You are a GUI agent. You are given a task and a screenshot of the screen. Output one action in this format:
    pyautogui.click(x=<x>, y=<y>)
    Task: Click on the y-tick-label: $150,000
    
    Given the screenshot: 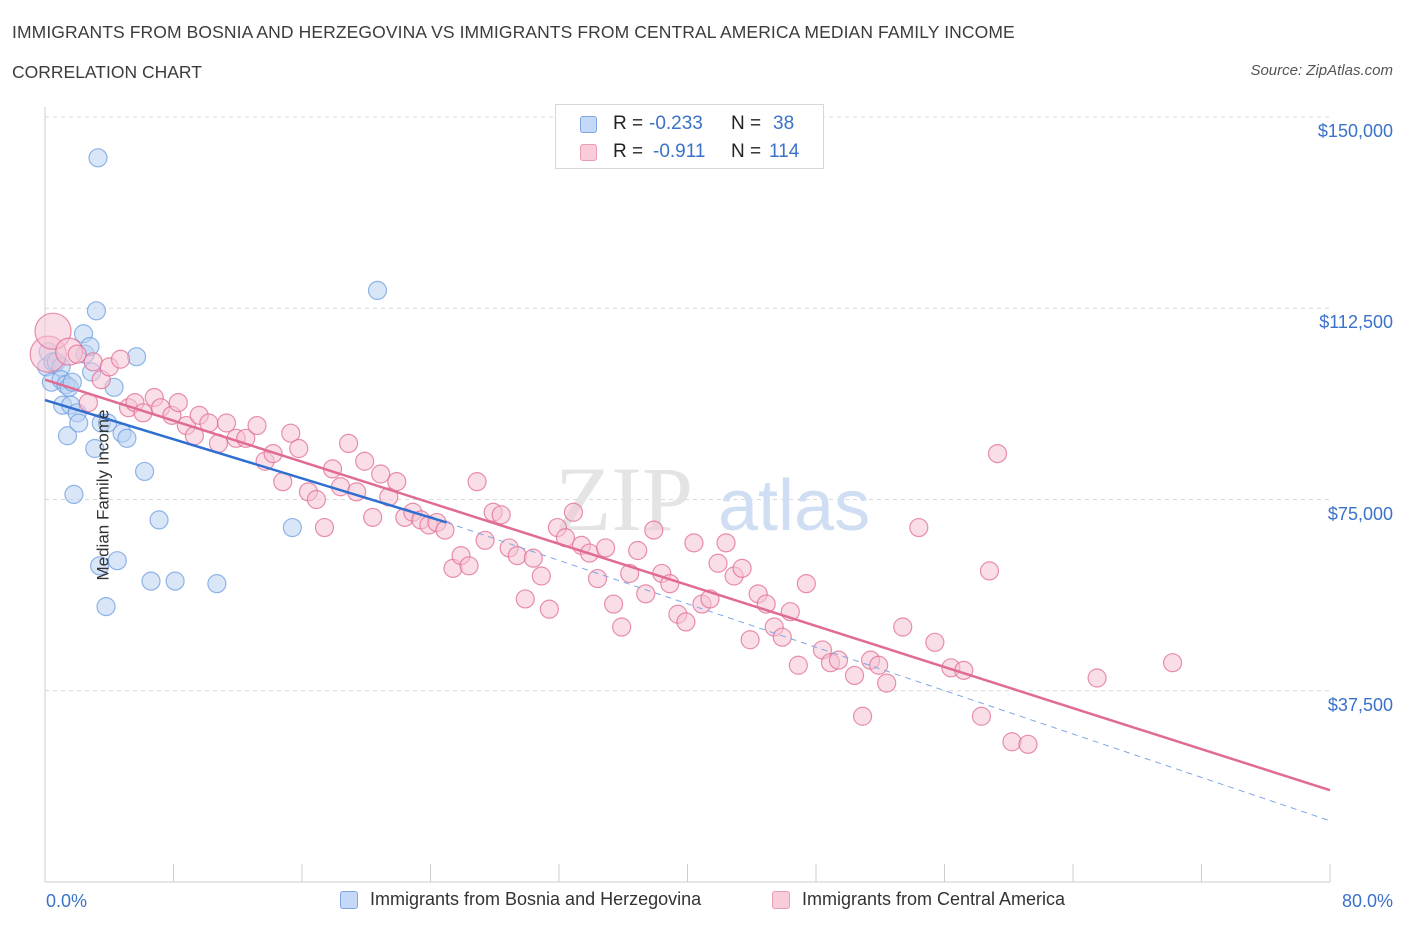 What is the action you would take?
    pyautogui.click(x=1355, y=131)
    